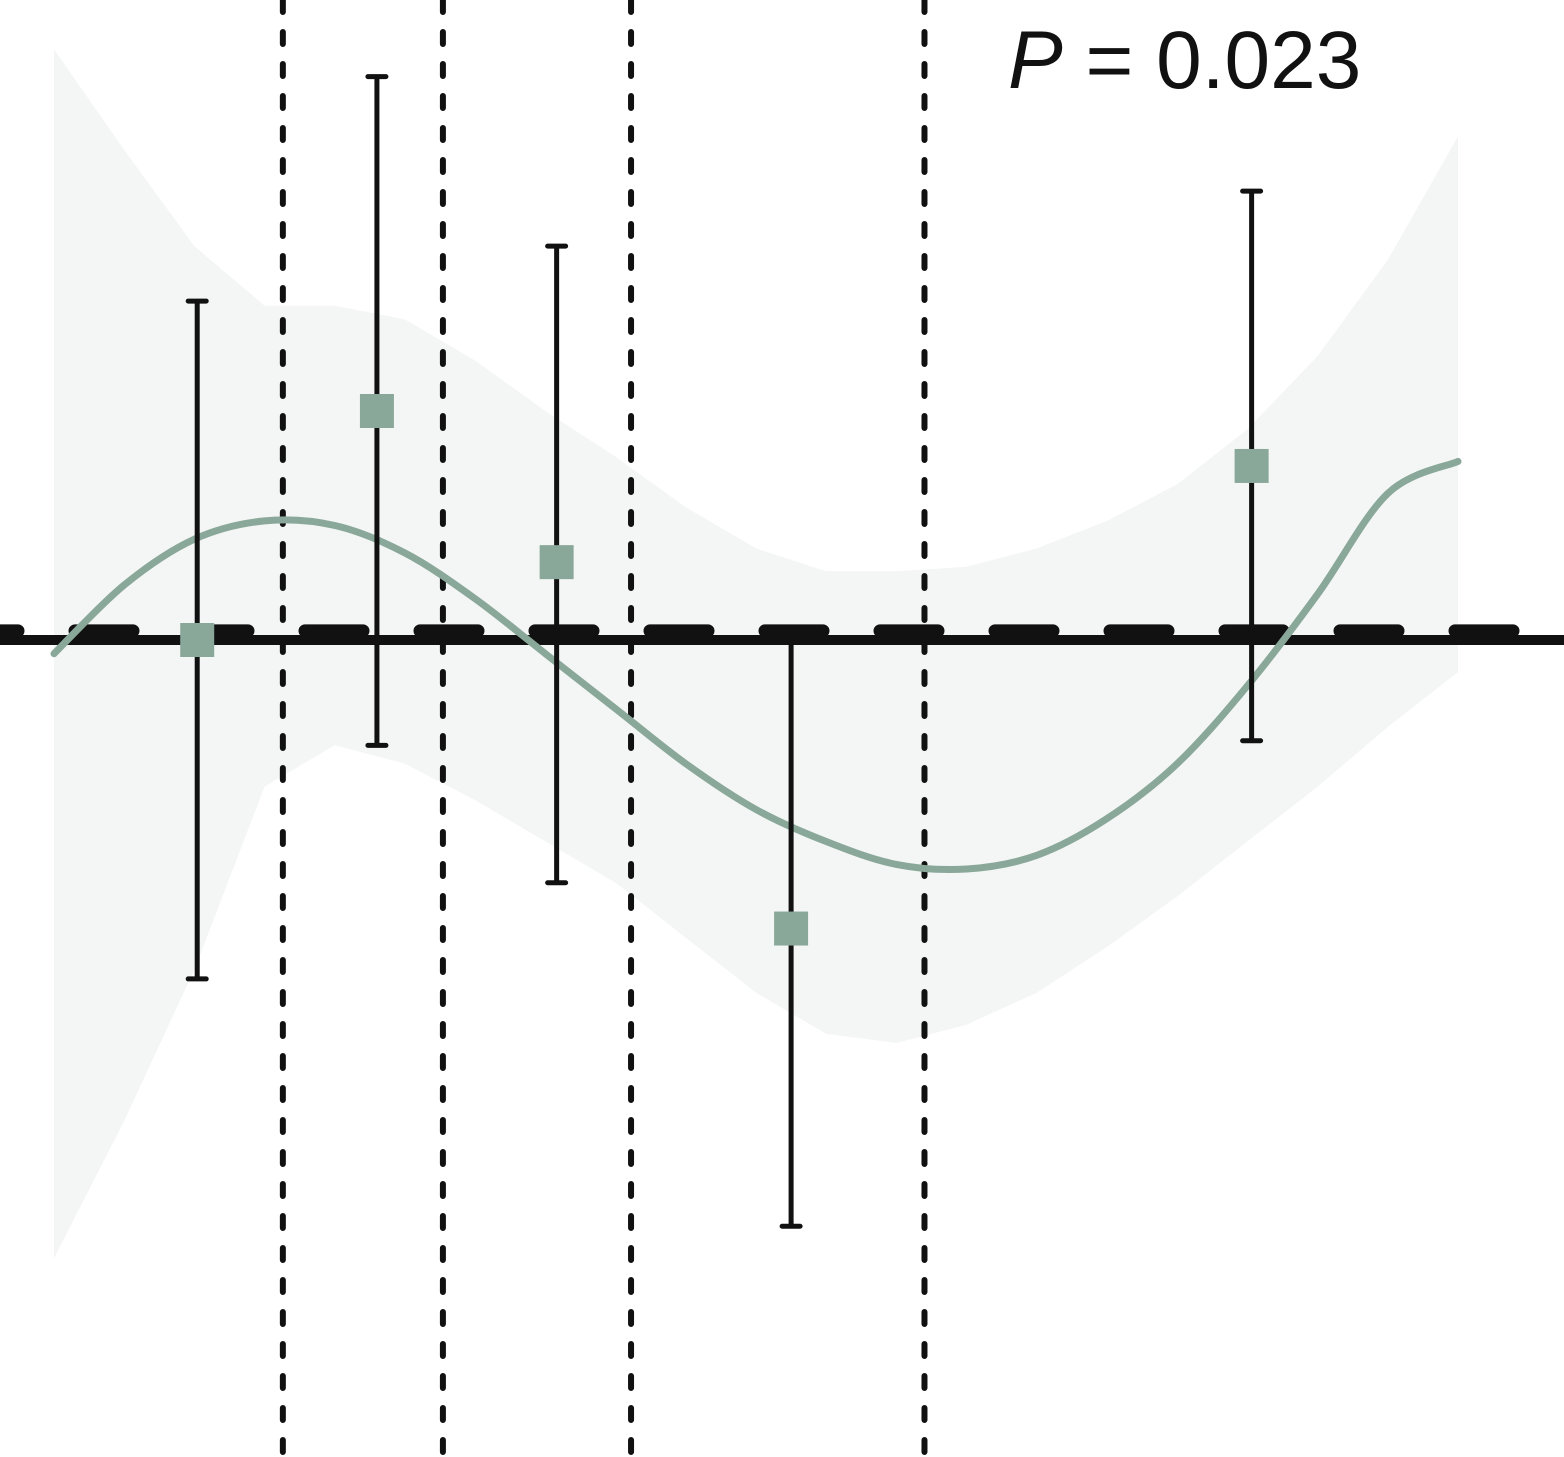  What do you see at coordinates (1212, 60) in the screenshot?
I see `p-value-text: = 0.023` at bounding box center [1212, 60].